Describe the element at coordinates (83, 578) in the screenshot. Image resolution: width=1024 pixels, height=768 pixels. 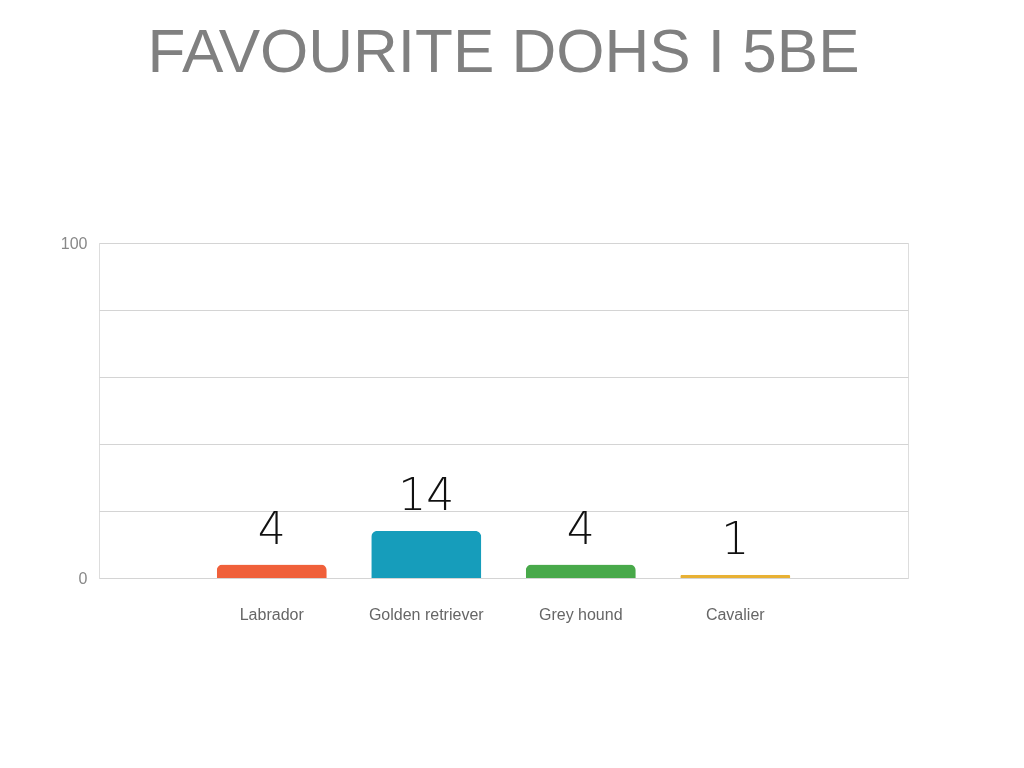
I see `y-tick-label: 0` at that location.